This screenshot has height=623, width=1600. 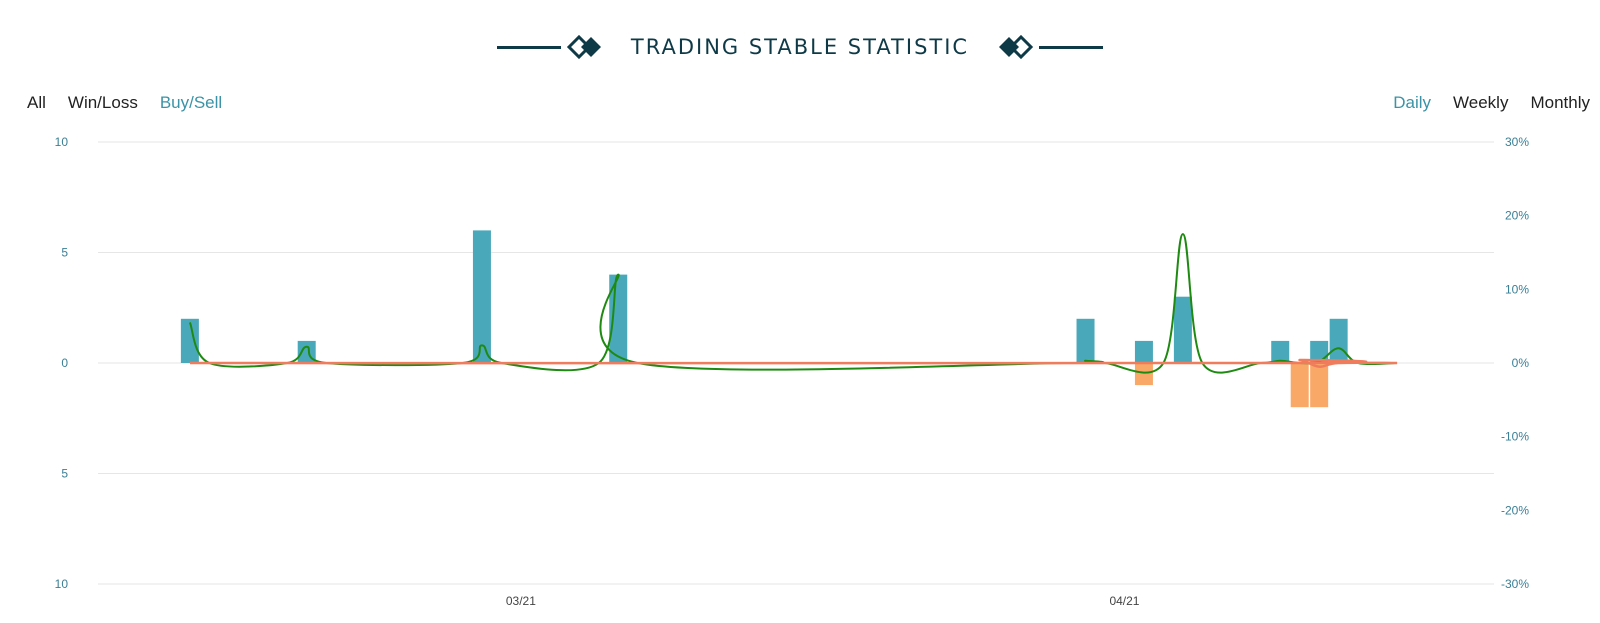 What do you see at coordinates (102, 102) in the screenshot?
I see `tab-win-loss: Win/Loss` at bounding box center [102, 102].